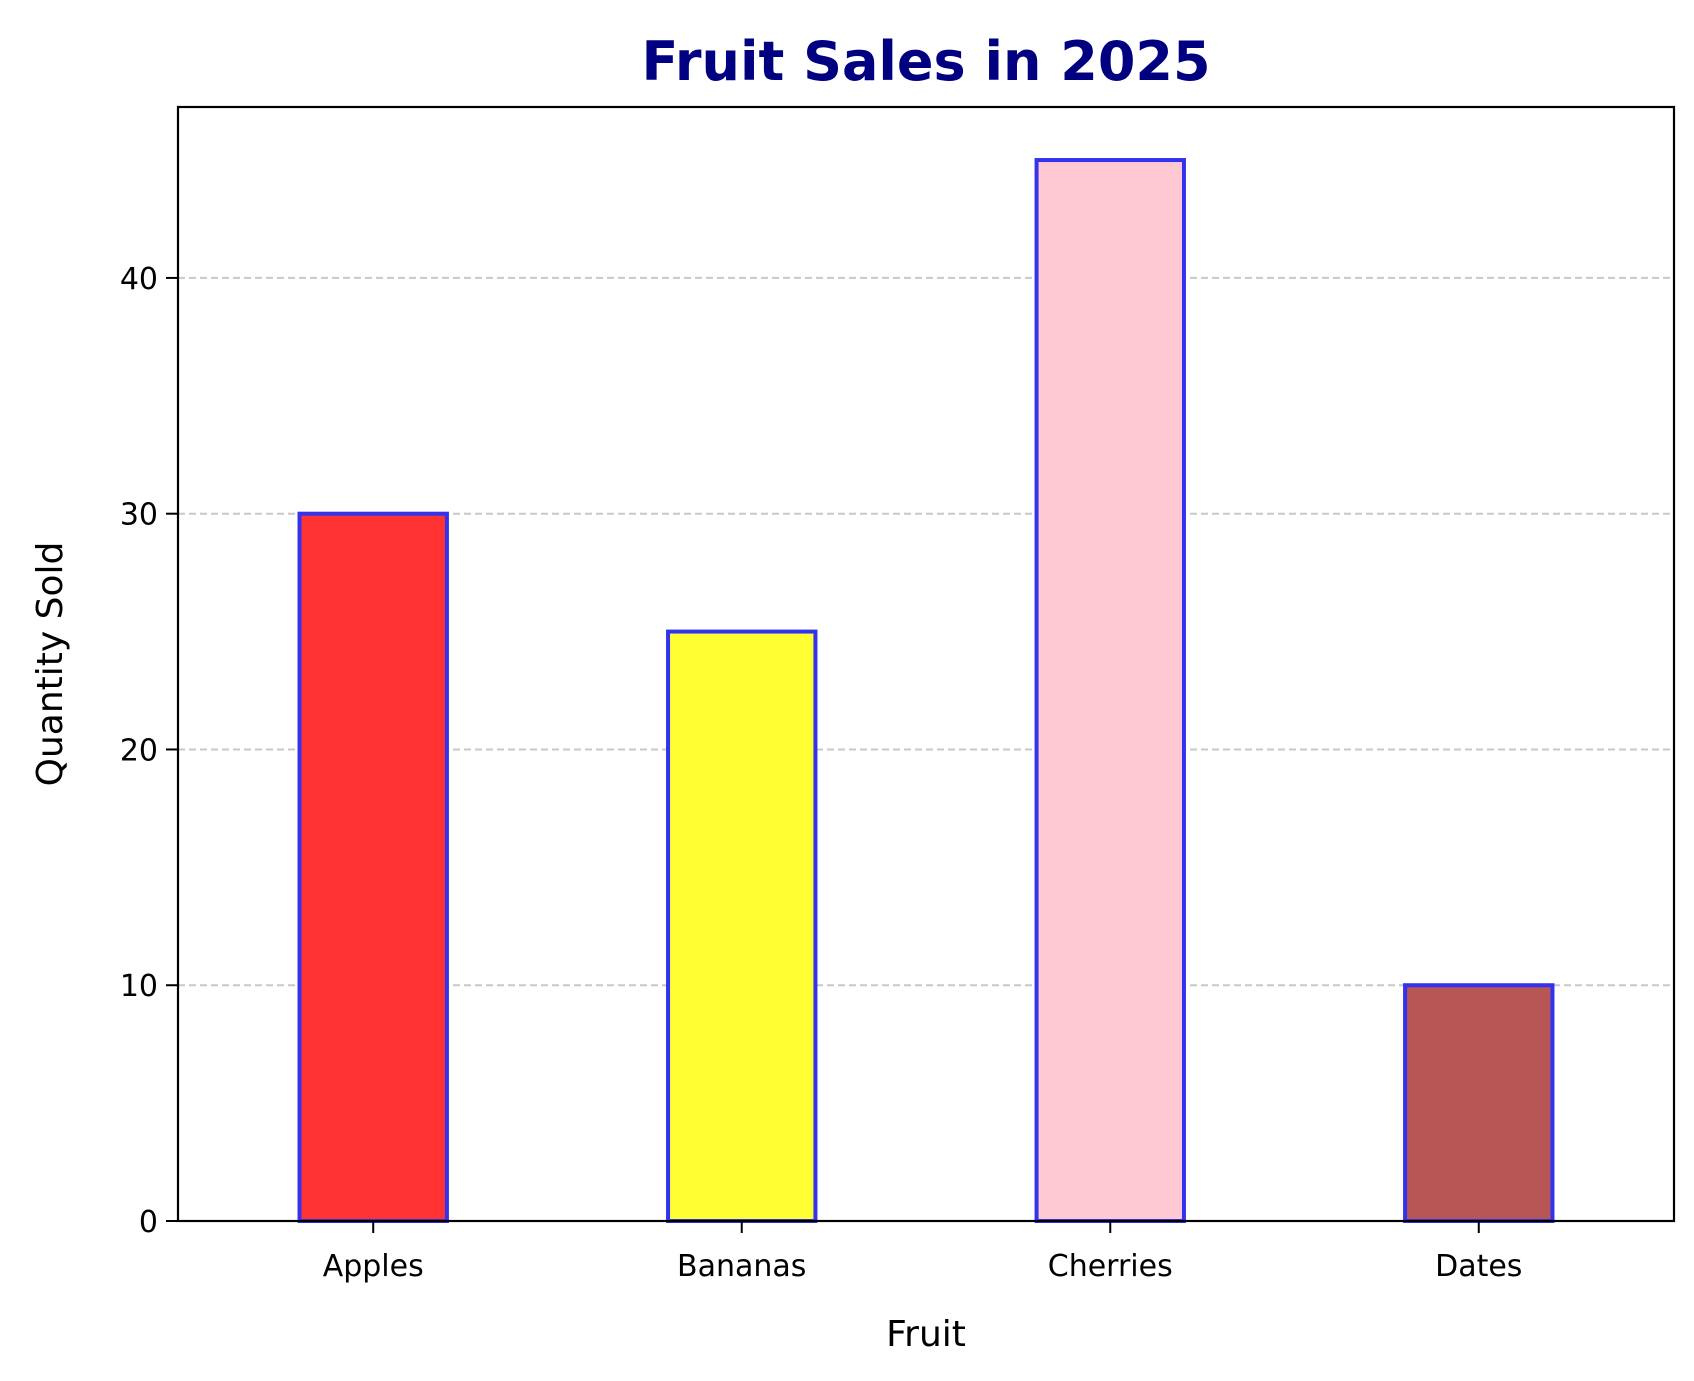 This screenshot has height=1381, width=1694. What do you see at coordinates (373, 1266) in the screenshot?
I see `x-tick-label: Apples` at bounding box center [373, 1266].